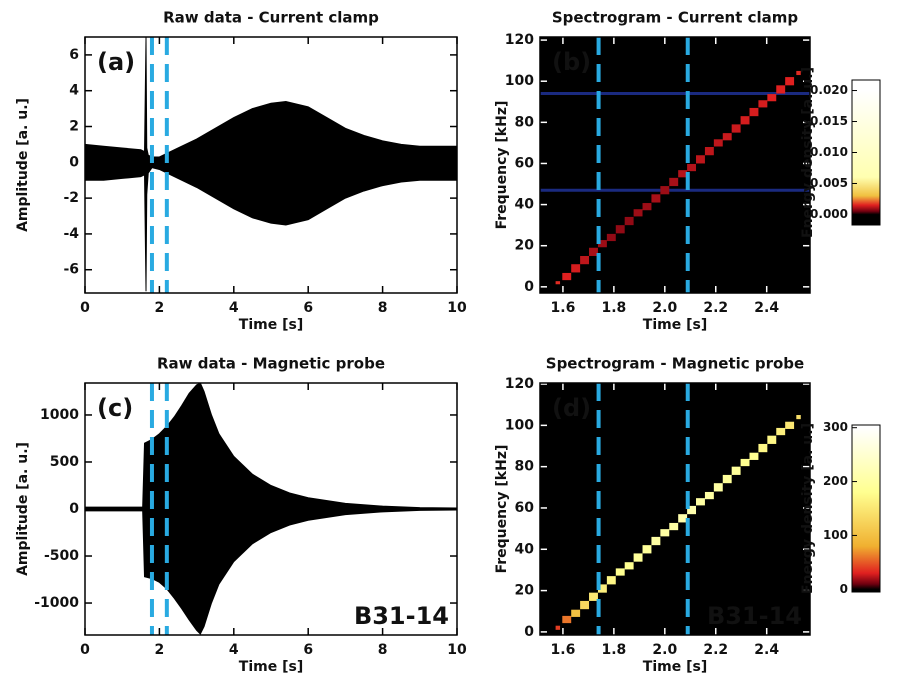  Describe the element at coordinates (844, 589) in the screenshot. I see `colorbar-tick-label: 0` at that location.